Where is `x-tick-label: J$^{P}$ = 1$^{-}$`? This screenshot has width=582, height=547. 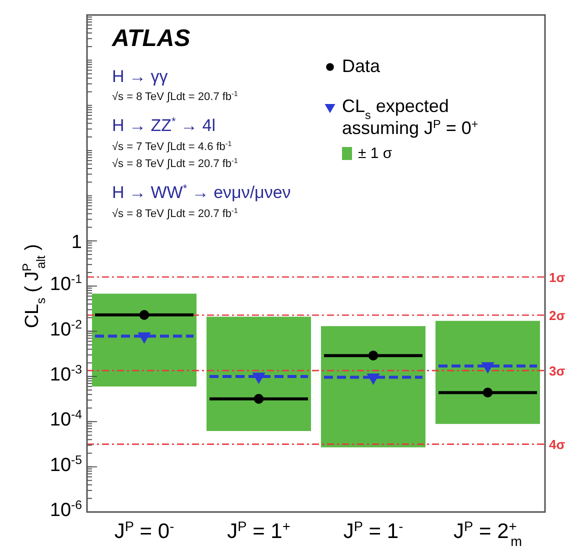 x-tick-label: J$^{P}$ = 1$^{-}$ is located at coordinates (373, 530).